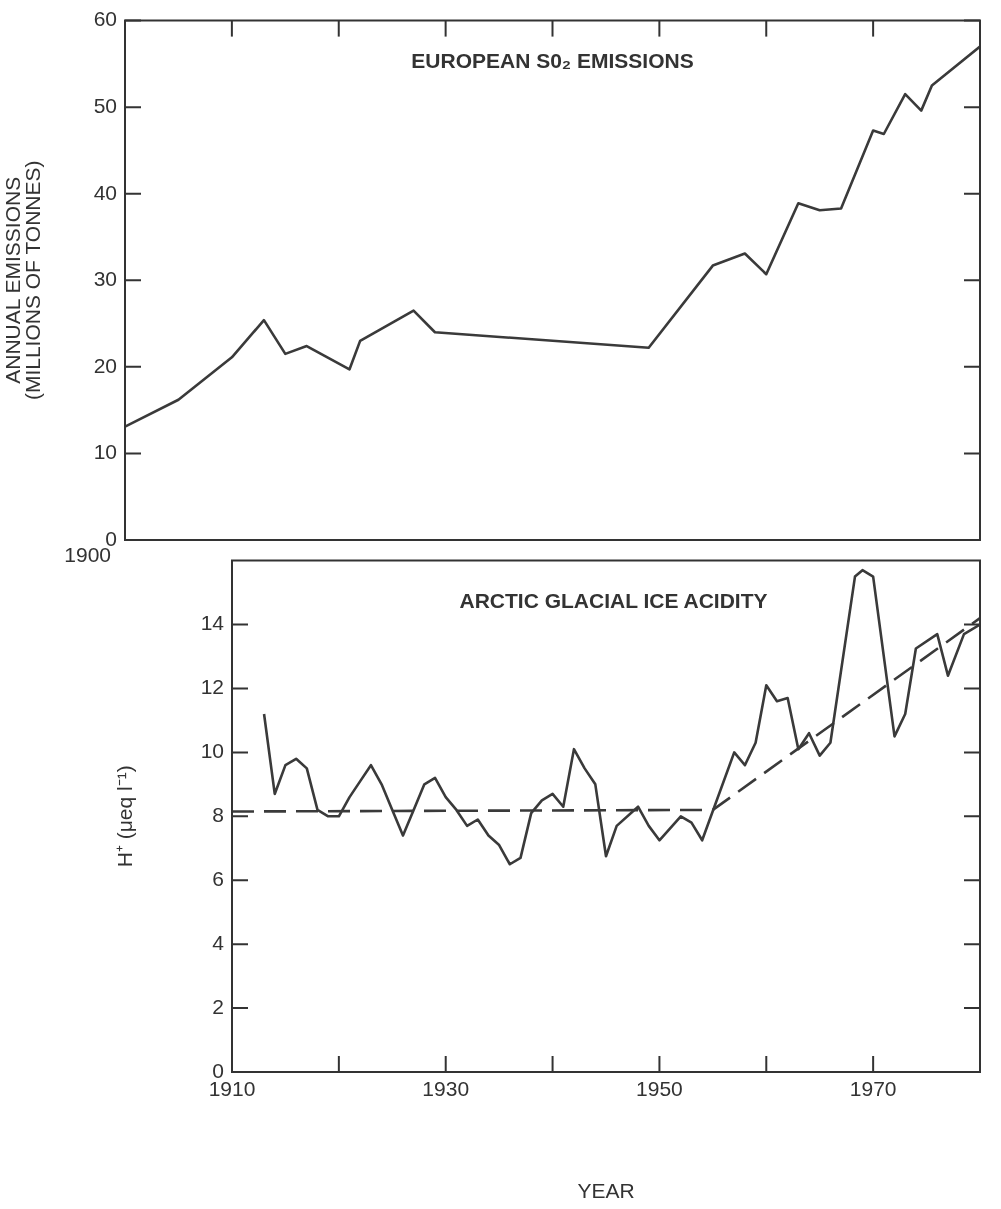 The image size is (1001, 1209). I want to click on x-tick-label: 1930, so click(446, 1089).